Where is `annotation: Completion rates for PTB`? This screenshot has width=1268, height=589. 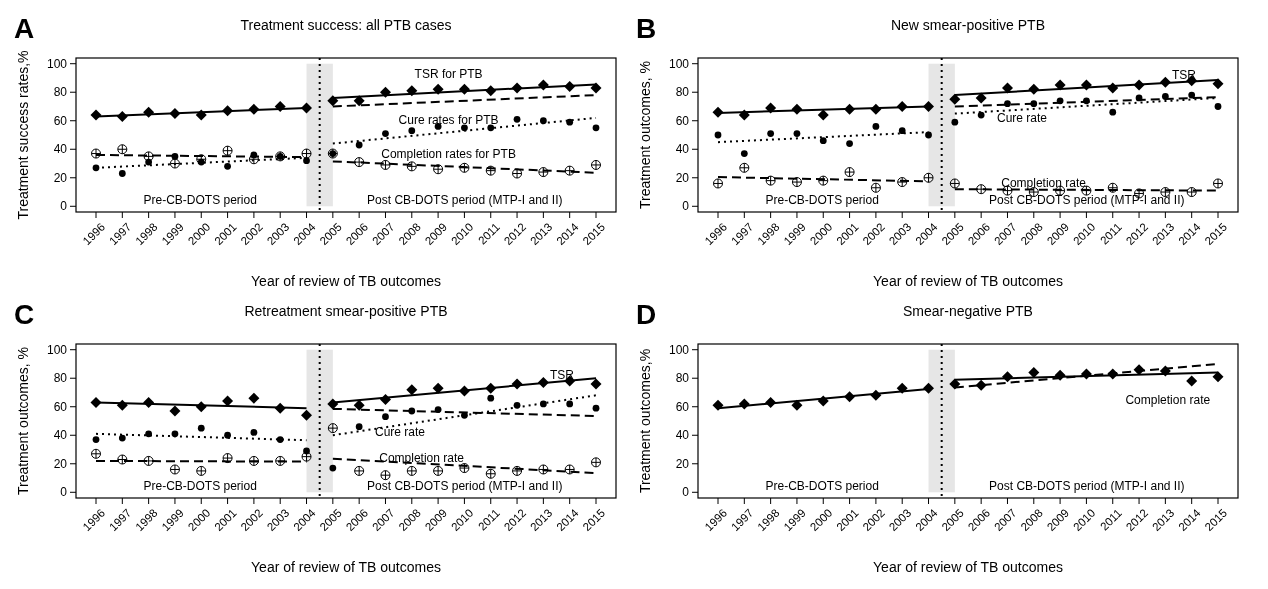
annotation: Completion rates for PTB is located at coordinates (448, 153).